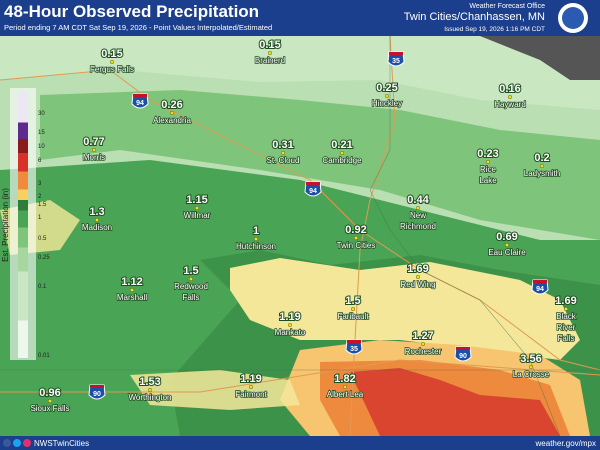 This screenshot has height=450, width=600. What do you see at coordinates (42, 205) in the screenshot?
I see `legend-label: 1.5` at bounding box center [42, 205].